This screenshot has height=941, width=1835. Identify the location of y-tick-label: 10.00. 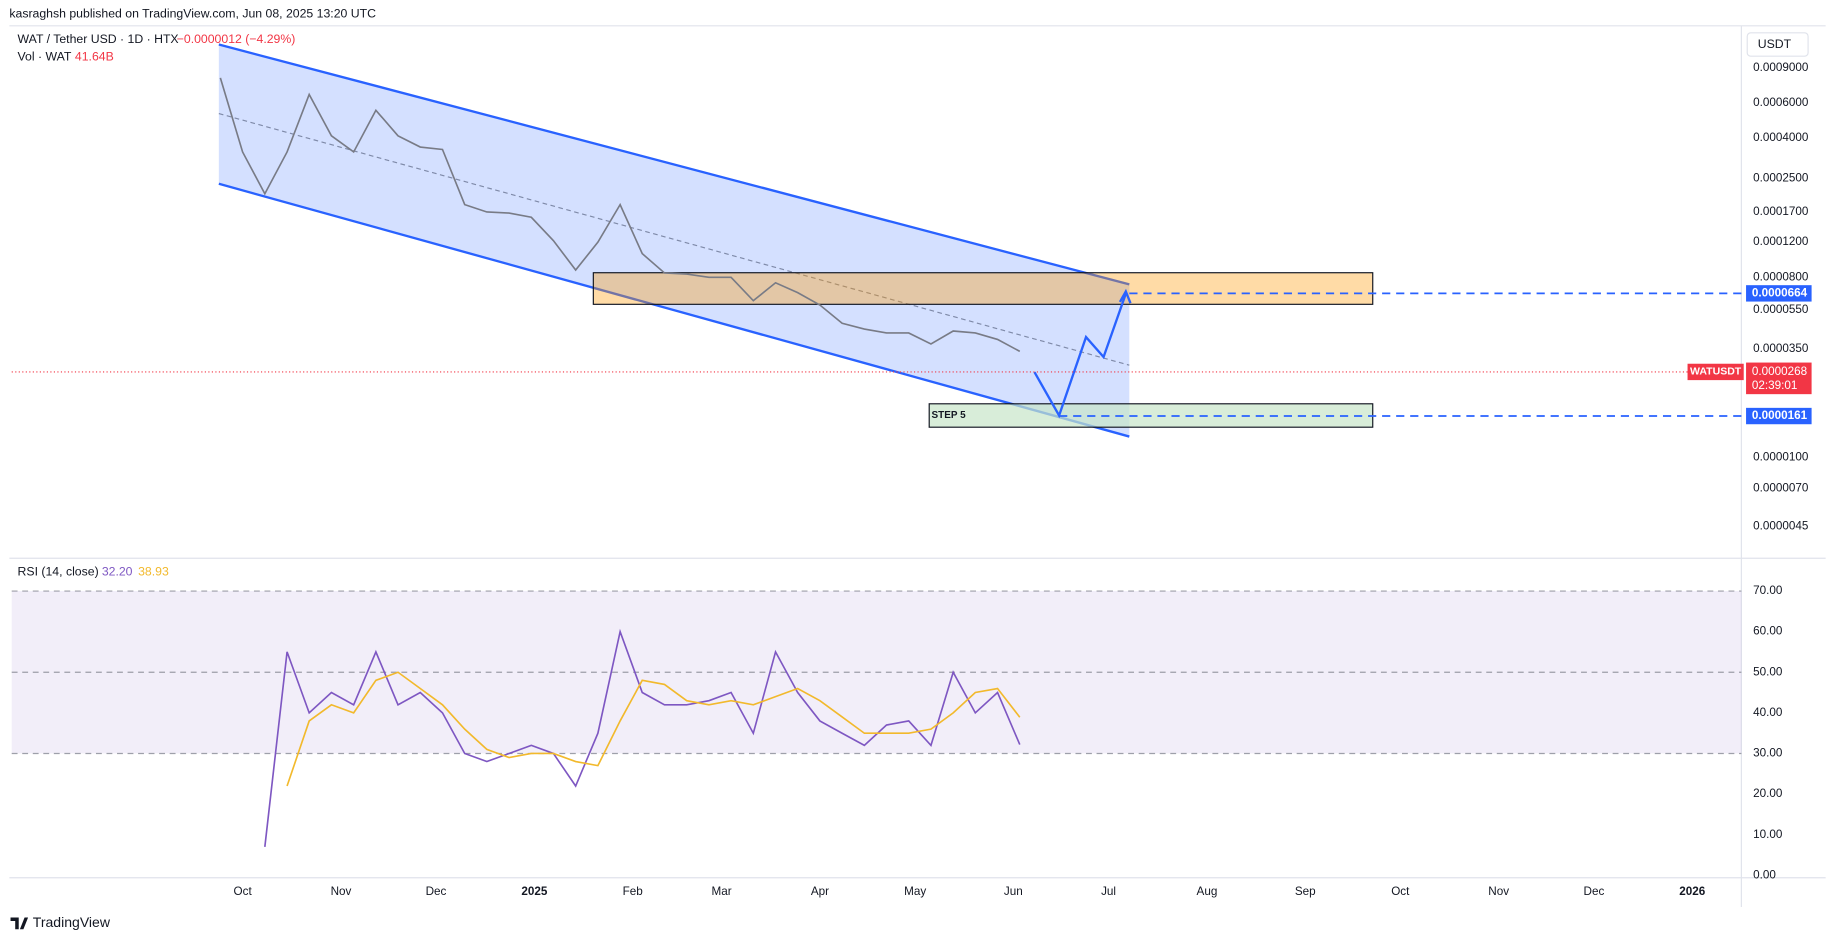
(1768, 834).